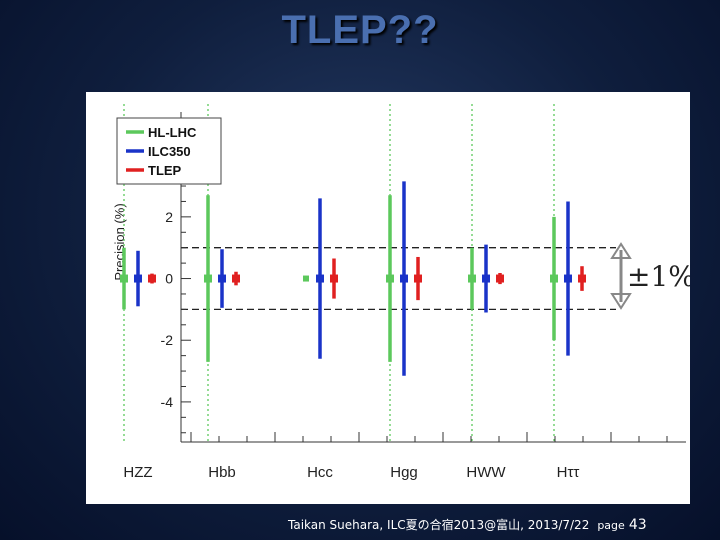  Describe the element at coordinates (429, 437) in the screenshot. I see `x-ticks` at that location.